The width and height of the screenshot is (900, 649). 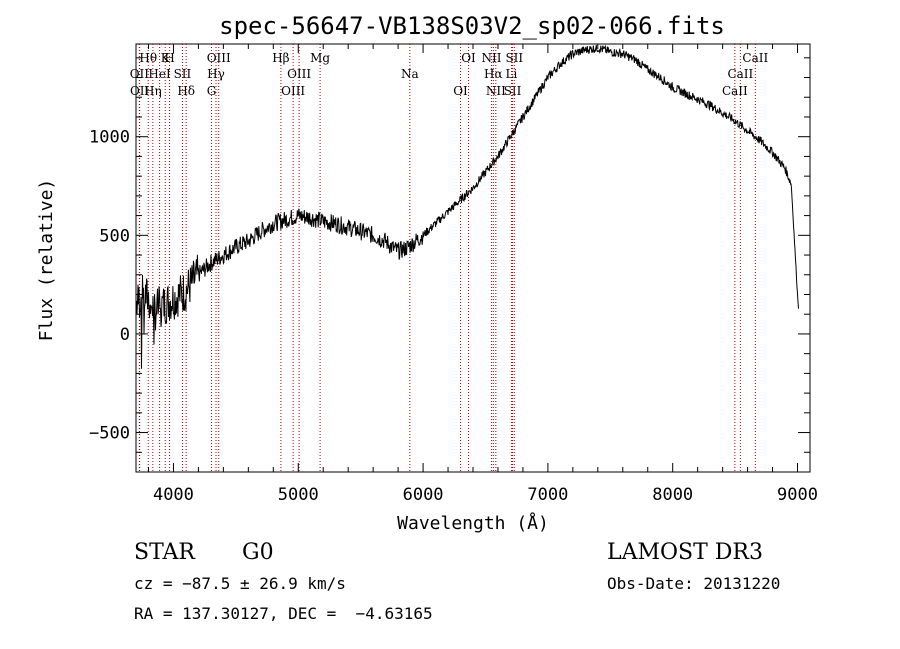 I want to click on object-class: STAR, so click(x=164, y=552).